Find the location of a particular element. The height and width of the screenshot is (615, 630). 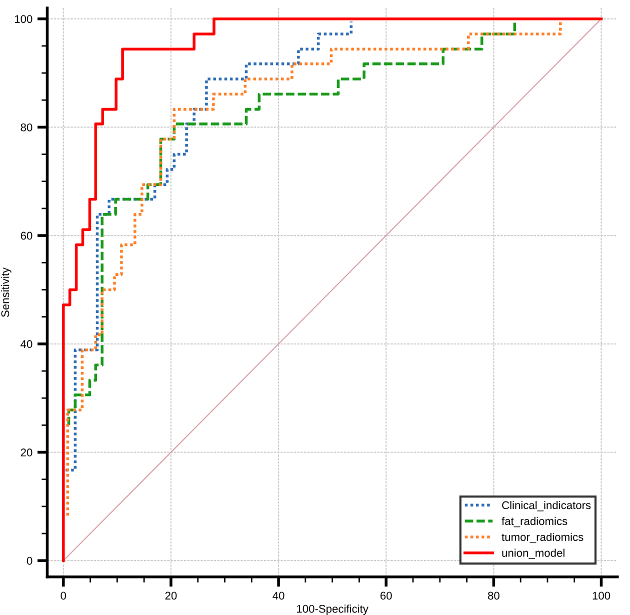

y-axis-title: Sensitivity is located at coordinates (6, 292).